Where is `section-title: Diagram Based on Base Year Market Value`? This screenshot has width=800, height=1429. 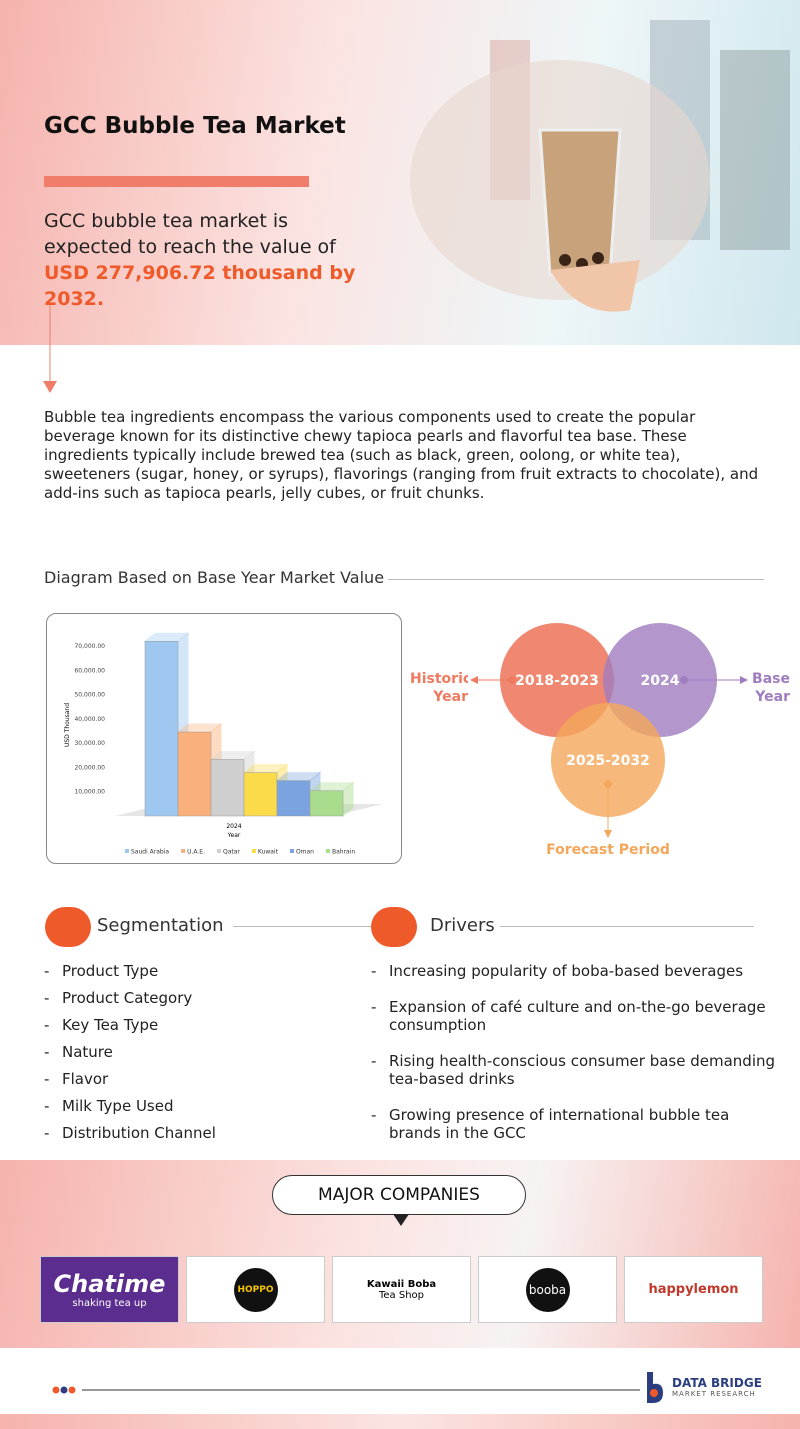 section-title: Diagram Based on Base Year Market Value is located at coordinates (216, 577).